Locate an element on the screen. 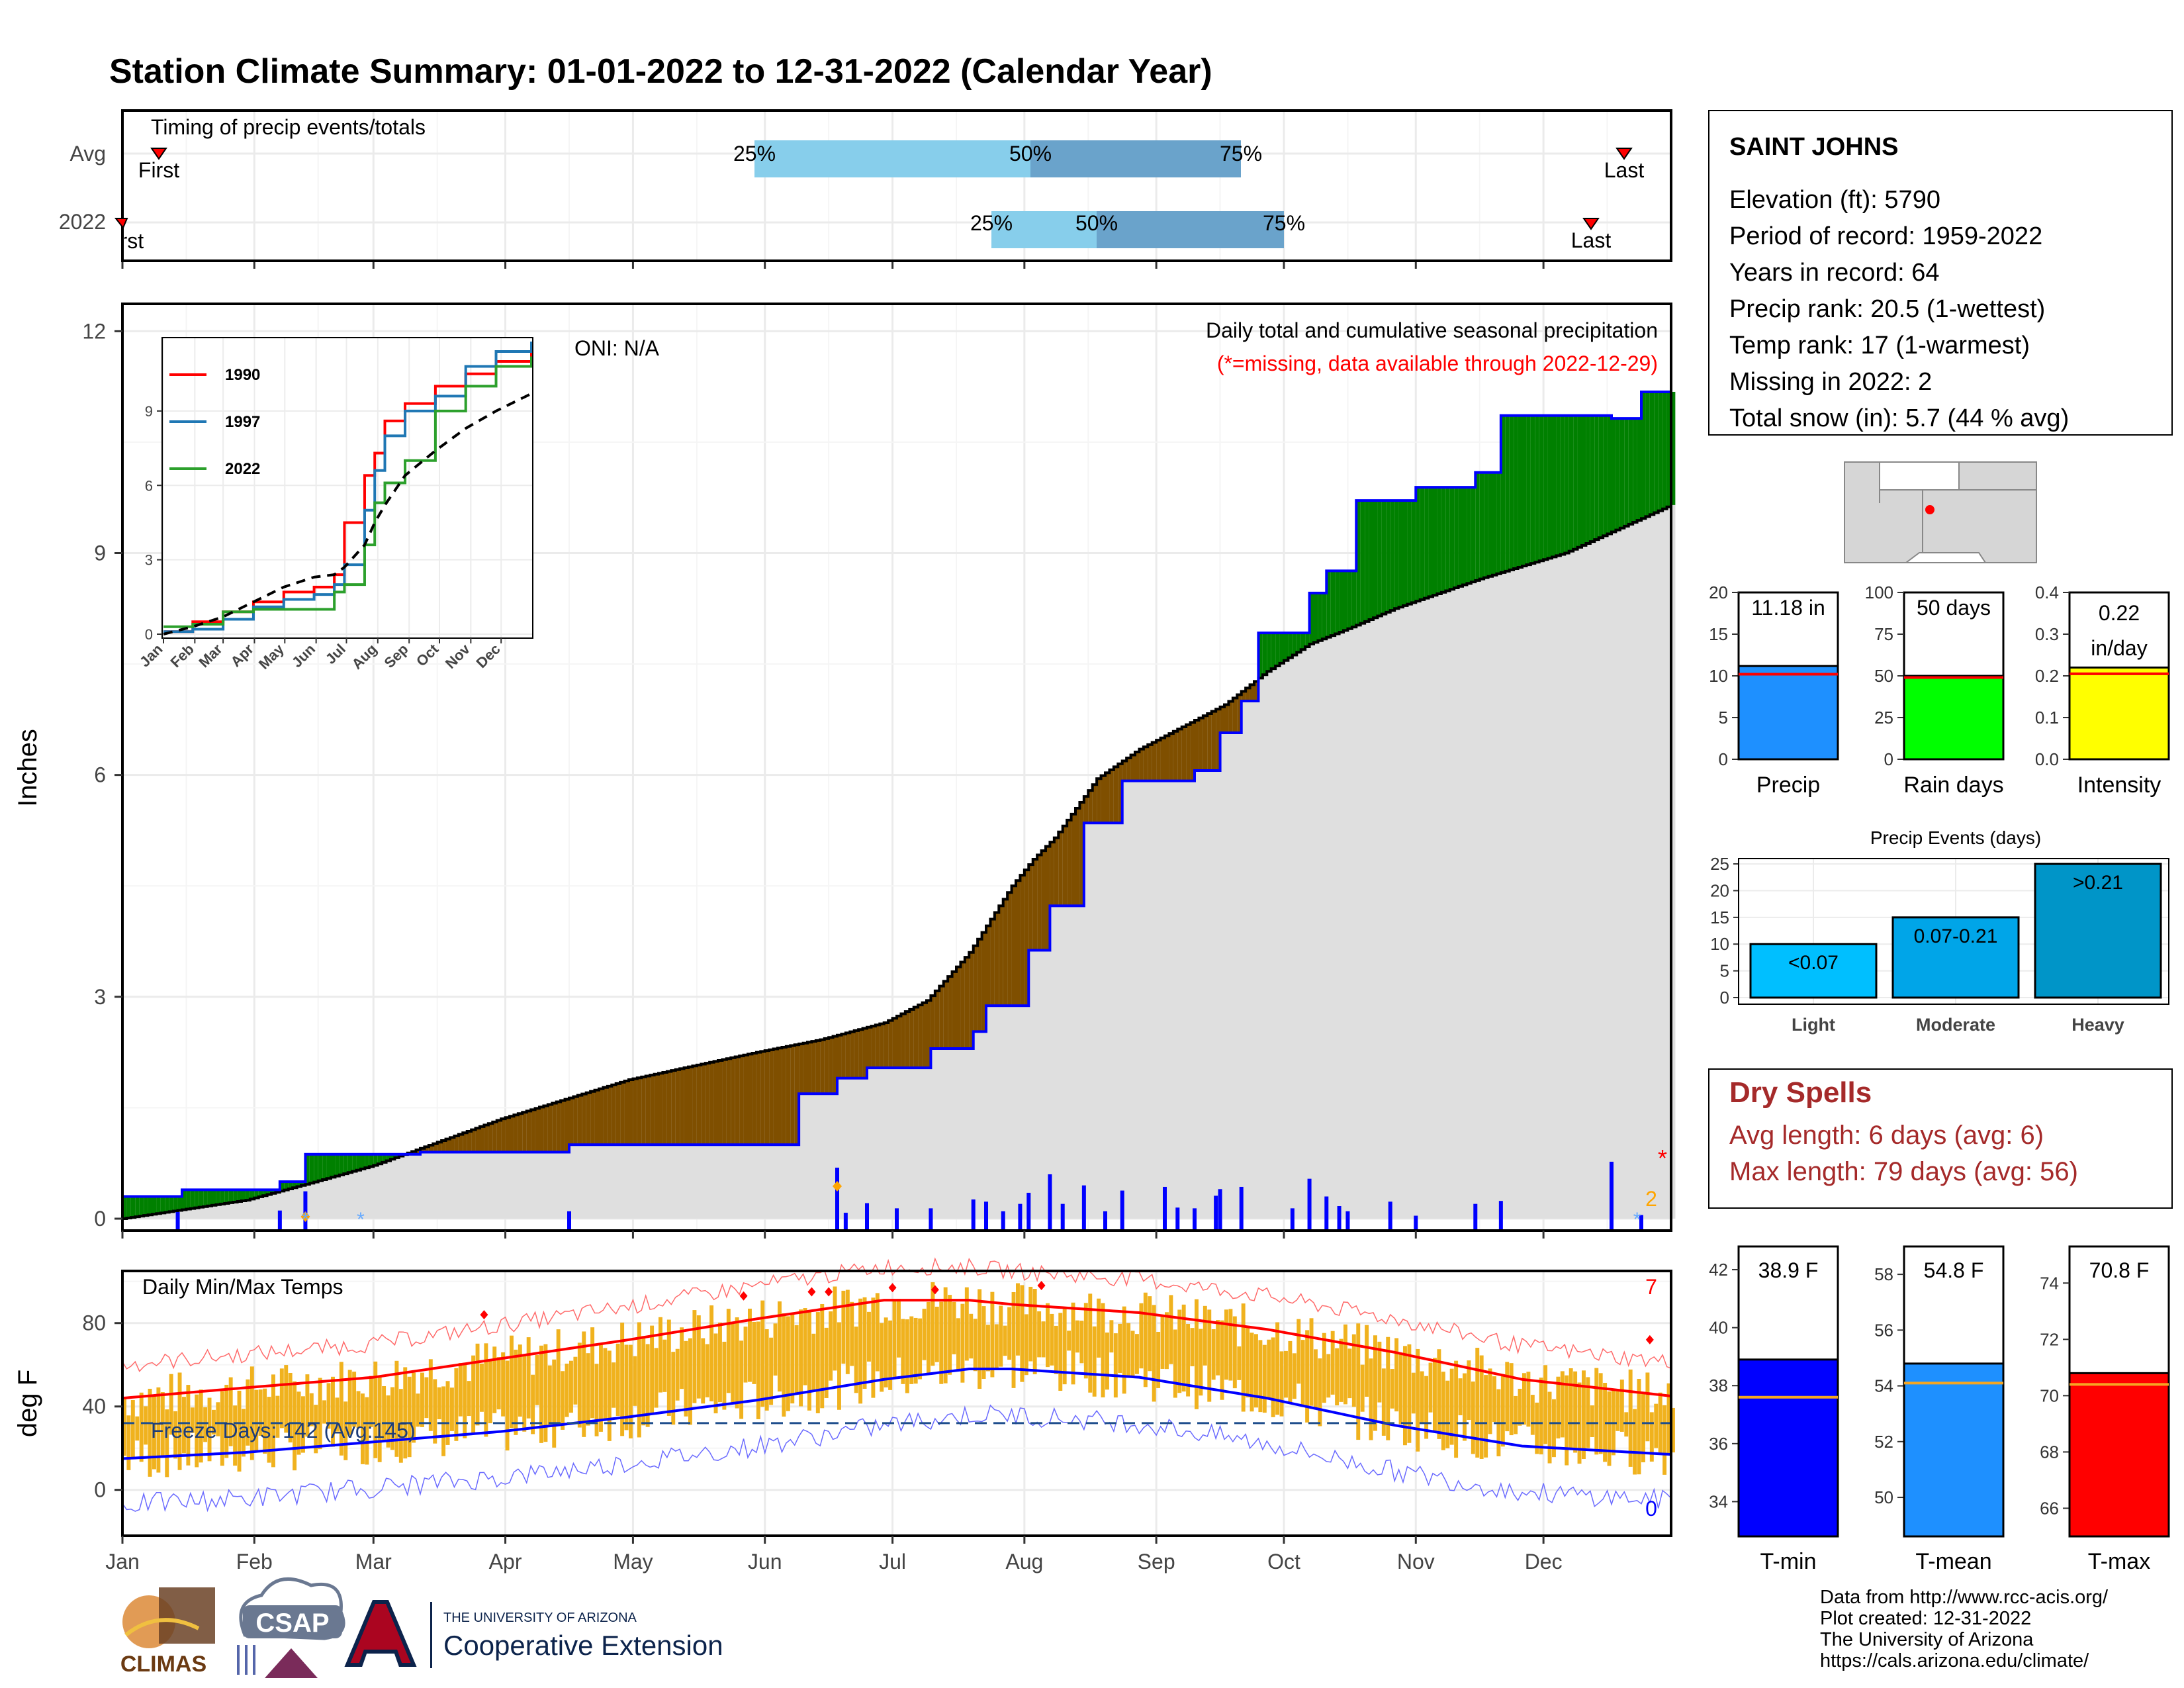  ua-big-text: Cooperative Extension is located at coordinates (583, 1645).